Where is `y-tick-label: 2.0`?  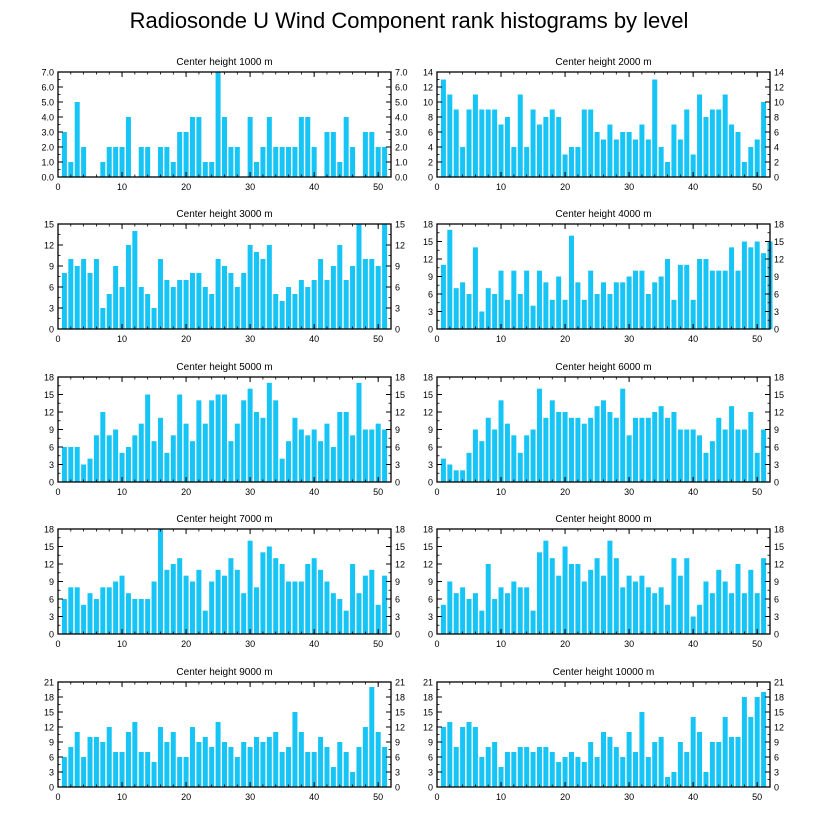
y-tick-label: 2.0 is located at coordinates (401, 148).